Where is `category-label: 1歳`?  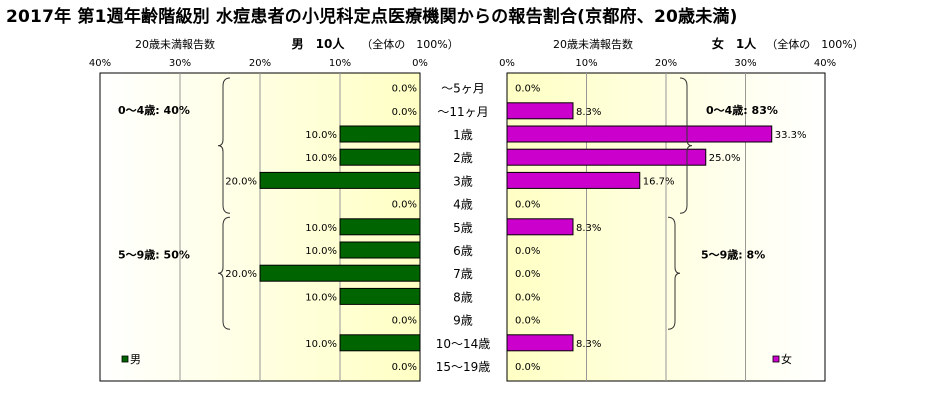
category-label: 1歳 is located at coordinates (463, 135).